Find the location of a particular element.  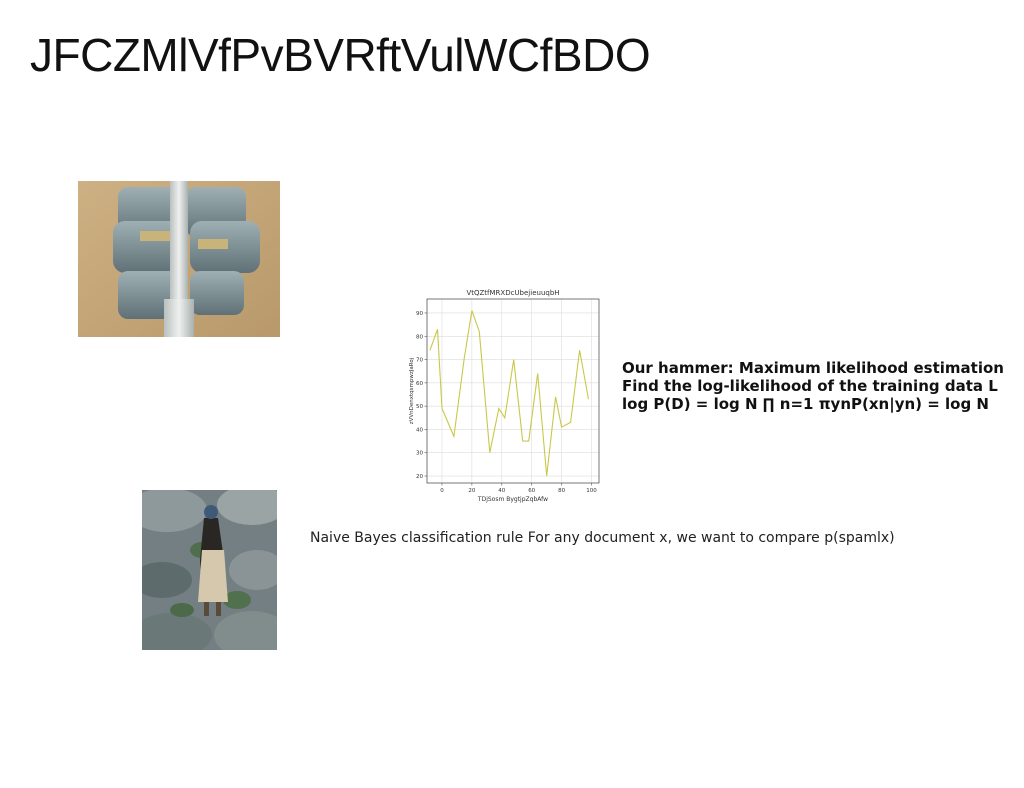

y-tick-label: 70 is located at coordinates (419, 361).